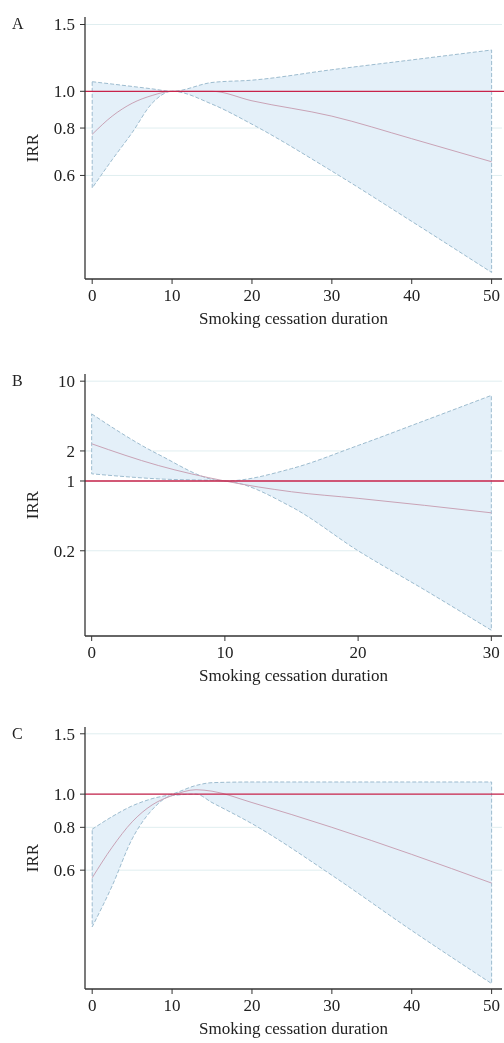 The height and width of the screenshot is (1043, 504). I want to click on chart-title: A, so click(18, 23).